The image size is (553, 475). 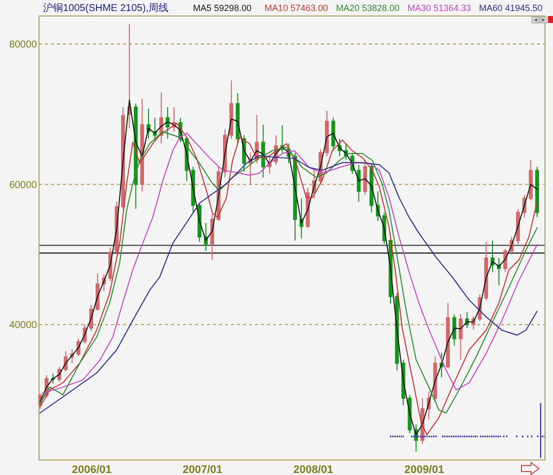 I want to click on x-tick-label: 2008/01, so click(x=313, y=469).